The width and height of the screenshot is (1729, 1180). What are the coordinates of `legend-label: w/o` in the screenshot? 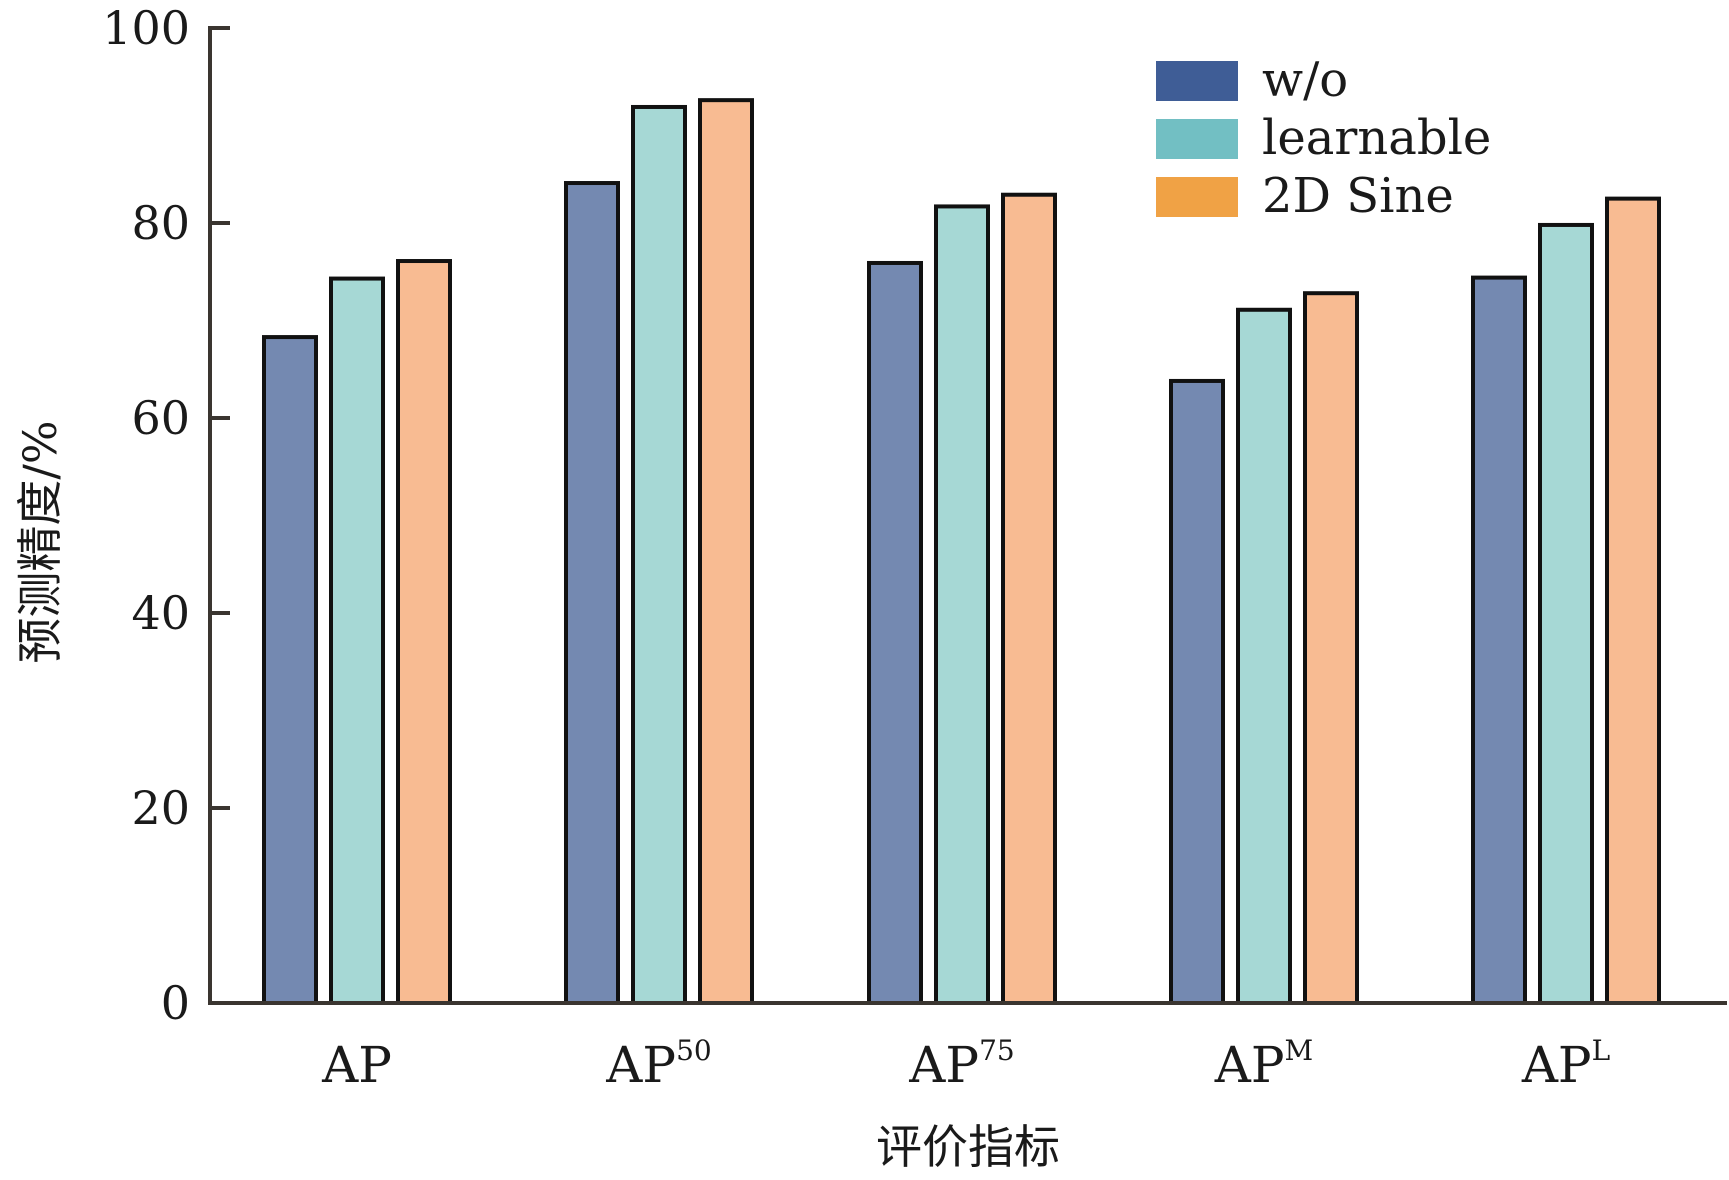 It's located at (1305, 80).